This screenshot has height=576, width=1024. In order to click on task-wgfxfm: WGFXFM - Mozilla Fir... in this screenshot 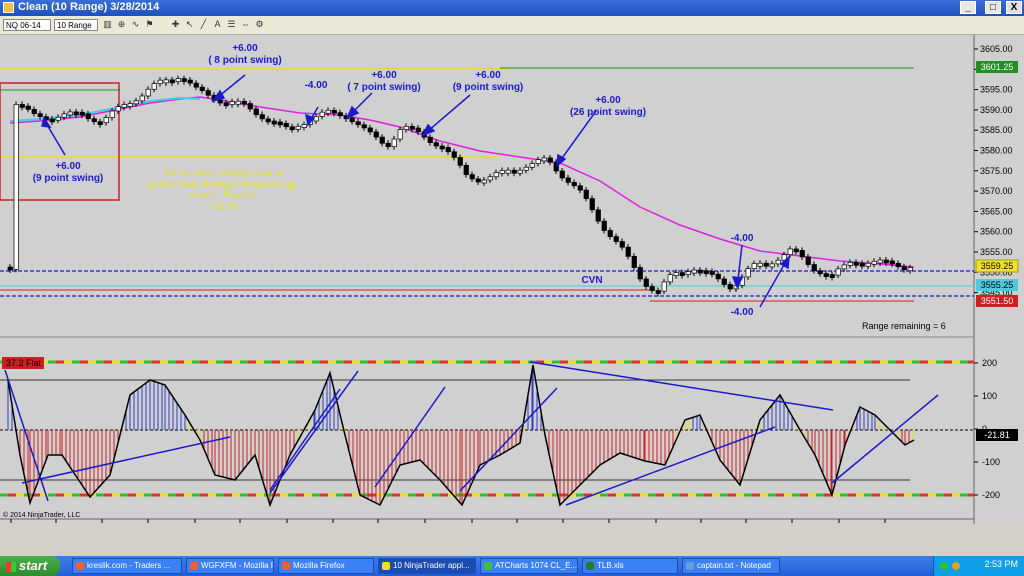, I will do `click(230, 566)`.